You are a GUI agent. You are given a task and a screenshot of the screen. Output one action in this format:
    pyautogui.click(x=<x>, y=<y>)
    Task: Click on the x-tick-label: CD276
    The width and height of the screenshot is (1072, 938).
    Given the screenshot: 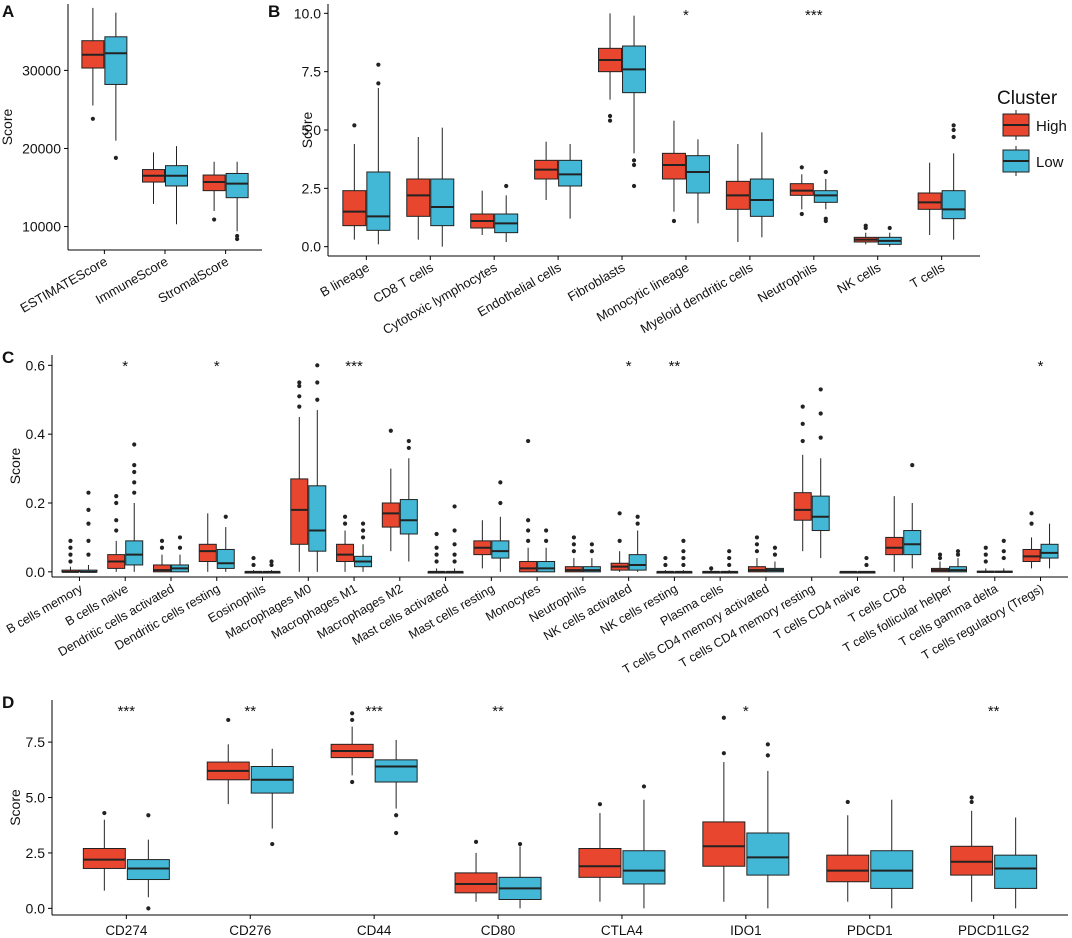 What is the action you would take?
    pyautogui.click(x=250, y=930)
    